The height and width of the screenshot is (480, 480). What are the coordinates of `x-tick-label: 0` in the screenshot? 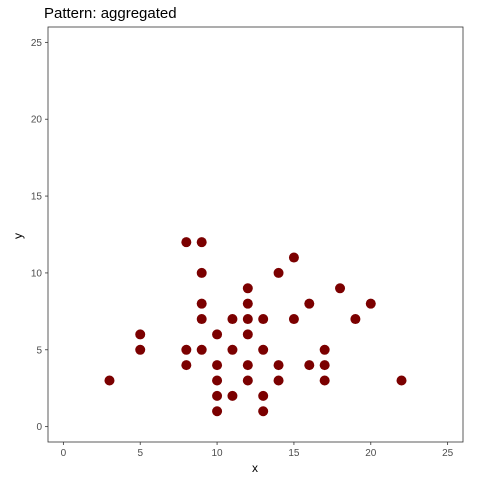 It's located at (64, 453).